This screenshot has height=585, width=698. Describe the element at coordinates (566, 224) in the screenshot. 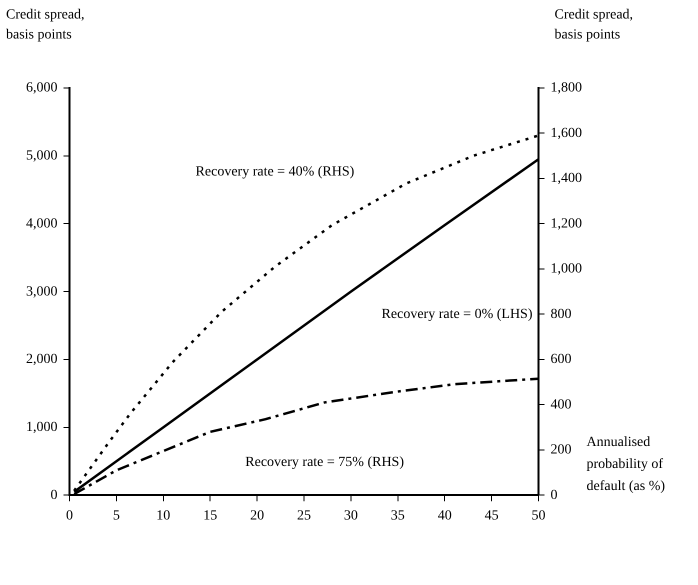

I see `y2-tick-label: 1,200` at that location.